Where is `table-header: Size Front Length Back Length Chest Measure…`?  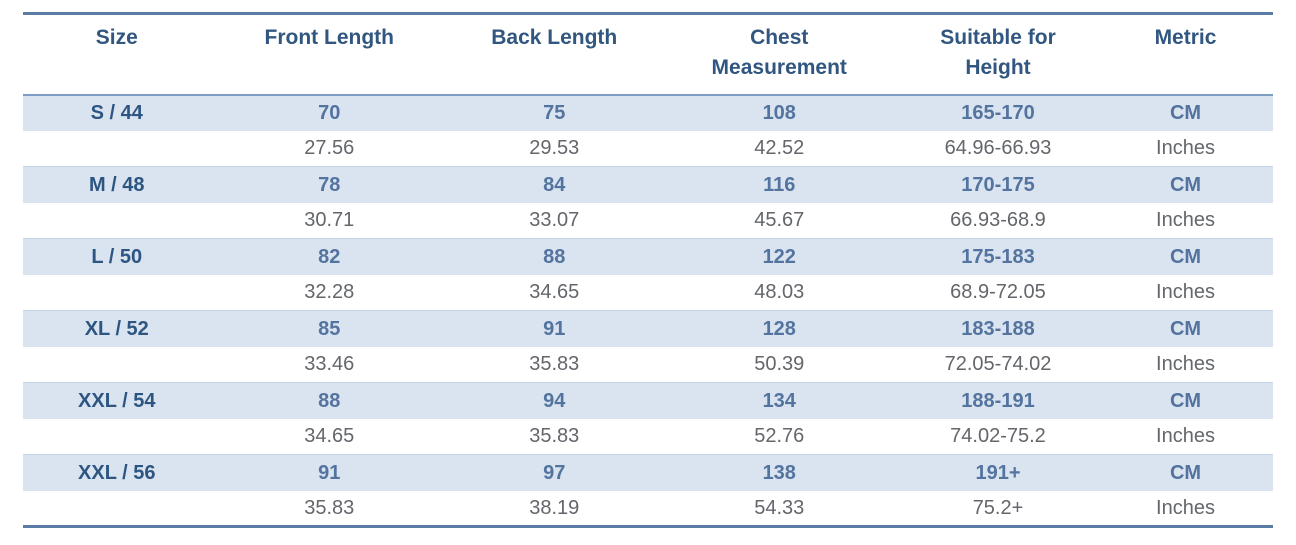
table-header: Size Front Length Back Length Chest Measure… is located at coordinates (648, 54).